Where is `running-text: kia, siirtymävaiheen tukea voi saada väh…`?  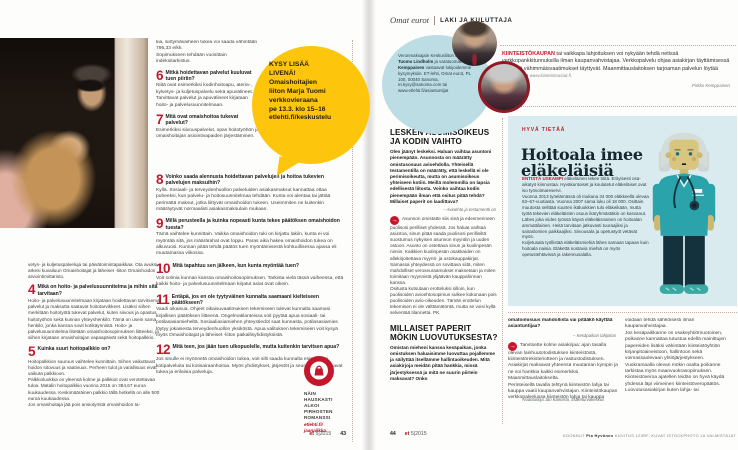 running-text: kia, siirtymävaiheen tukea voi saada väh… is located at coordinates (207, 52).